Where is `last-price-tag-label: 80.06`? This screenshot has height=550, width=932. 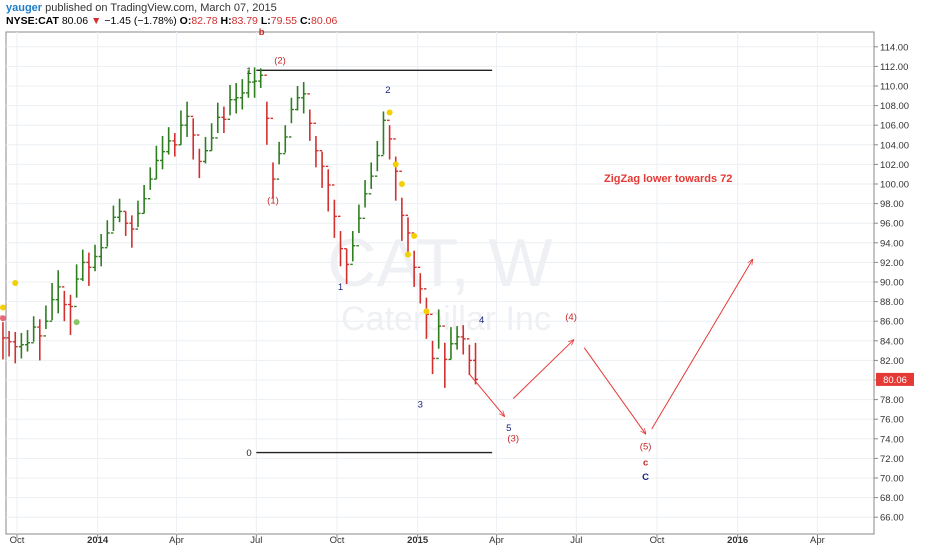
last-price-tag-label: 80.06 is located at coordinates (895, 380).